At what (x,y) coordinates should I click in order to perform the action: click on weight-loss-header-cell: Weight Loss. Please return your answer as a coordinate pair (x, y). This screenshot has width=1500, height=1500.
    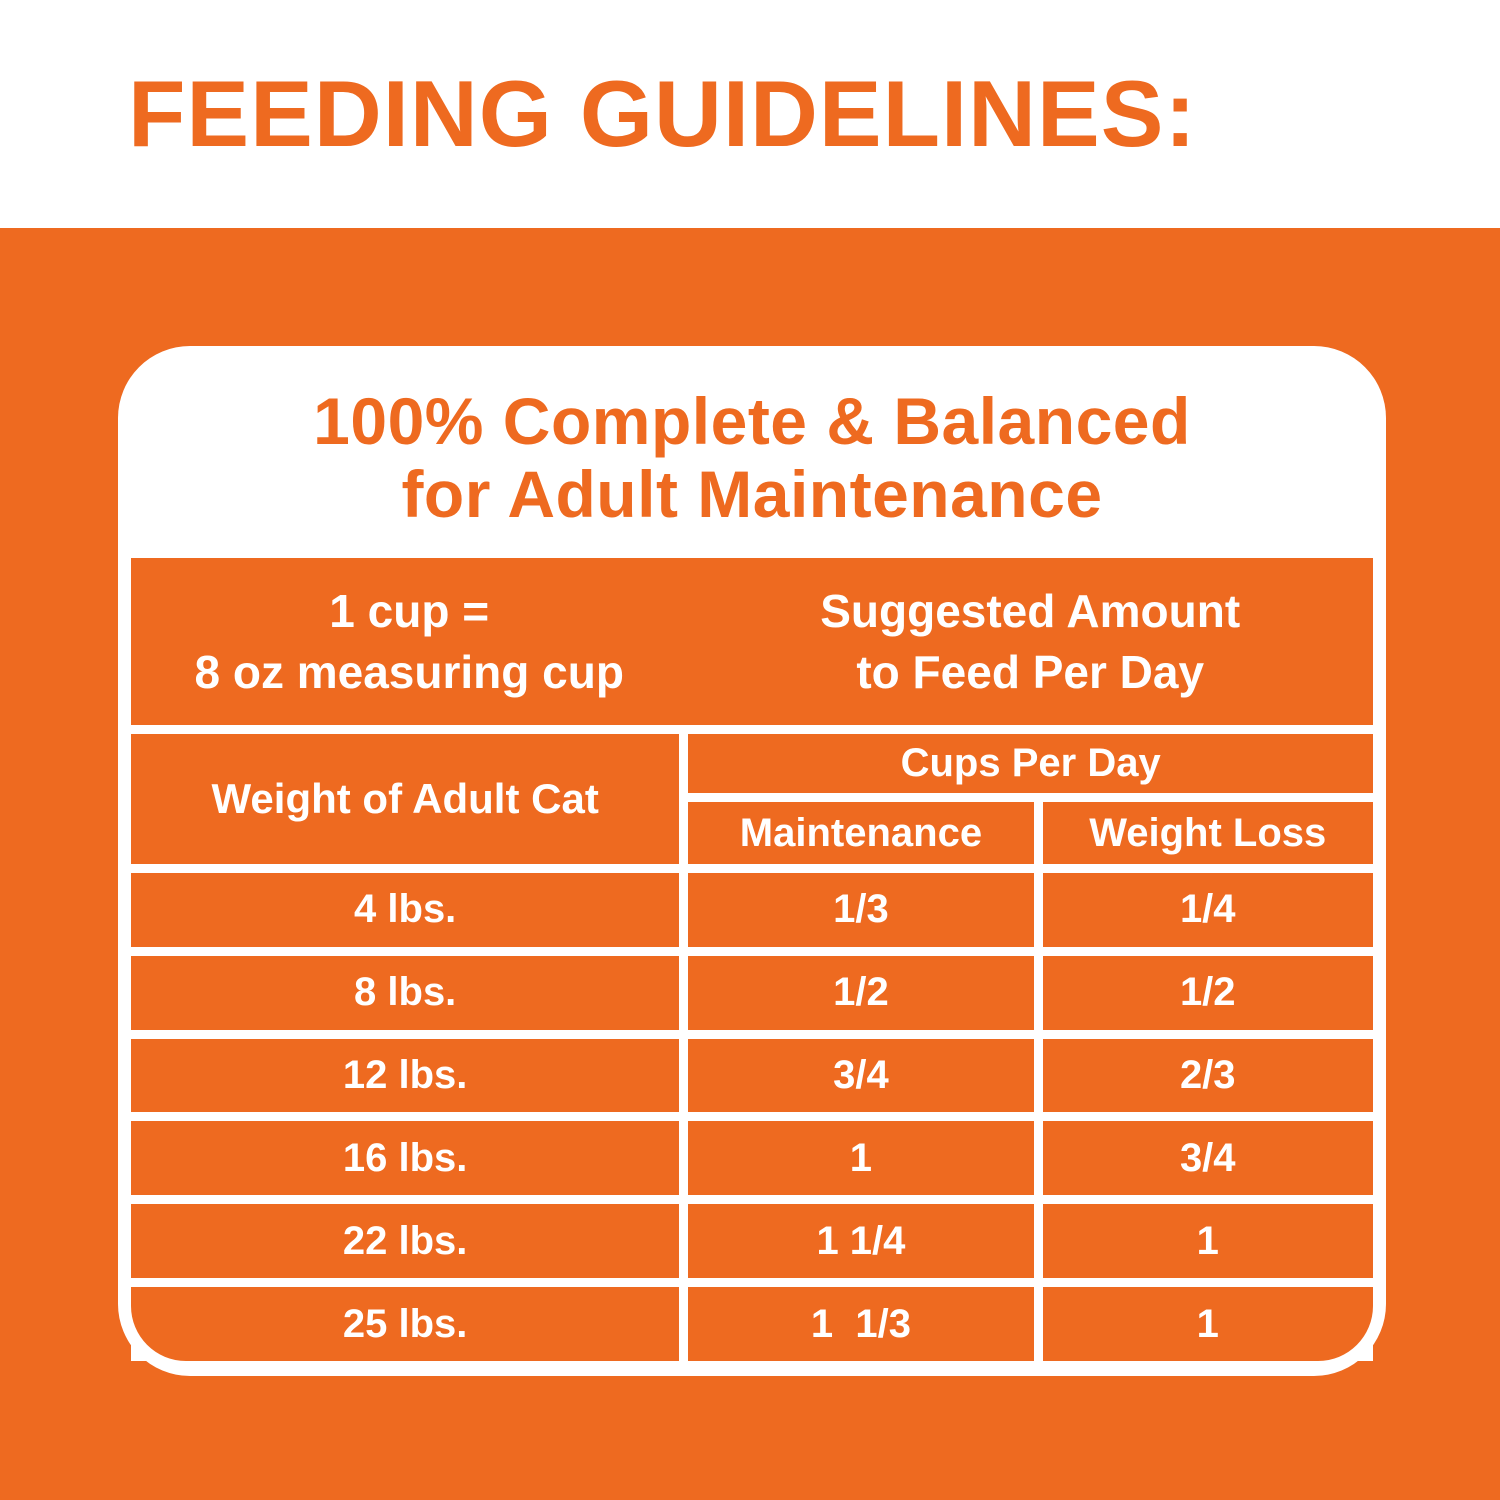
    Looking at the image, I should click on (1207, 833).